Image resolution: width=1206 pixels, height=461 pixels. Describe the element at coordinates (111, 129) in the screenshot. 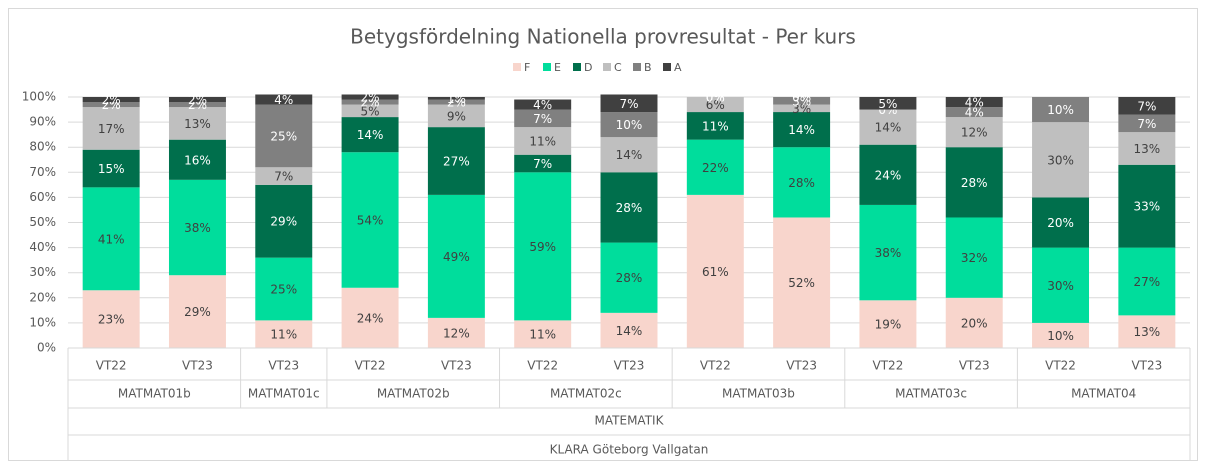

I see `data-label: 17%` at that location.